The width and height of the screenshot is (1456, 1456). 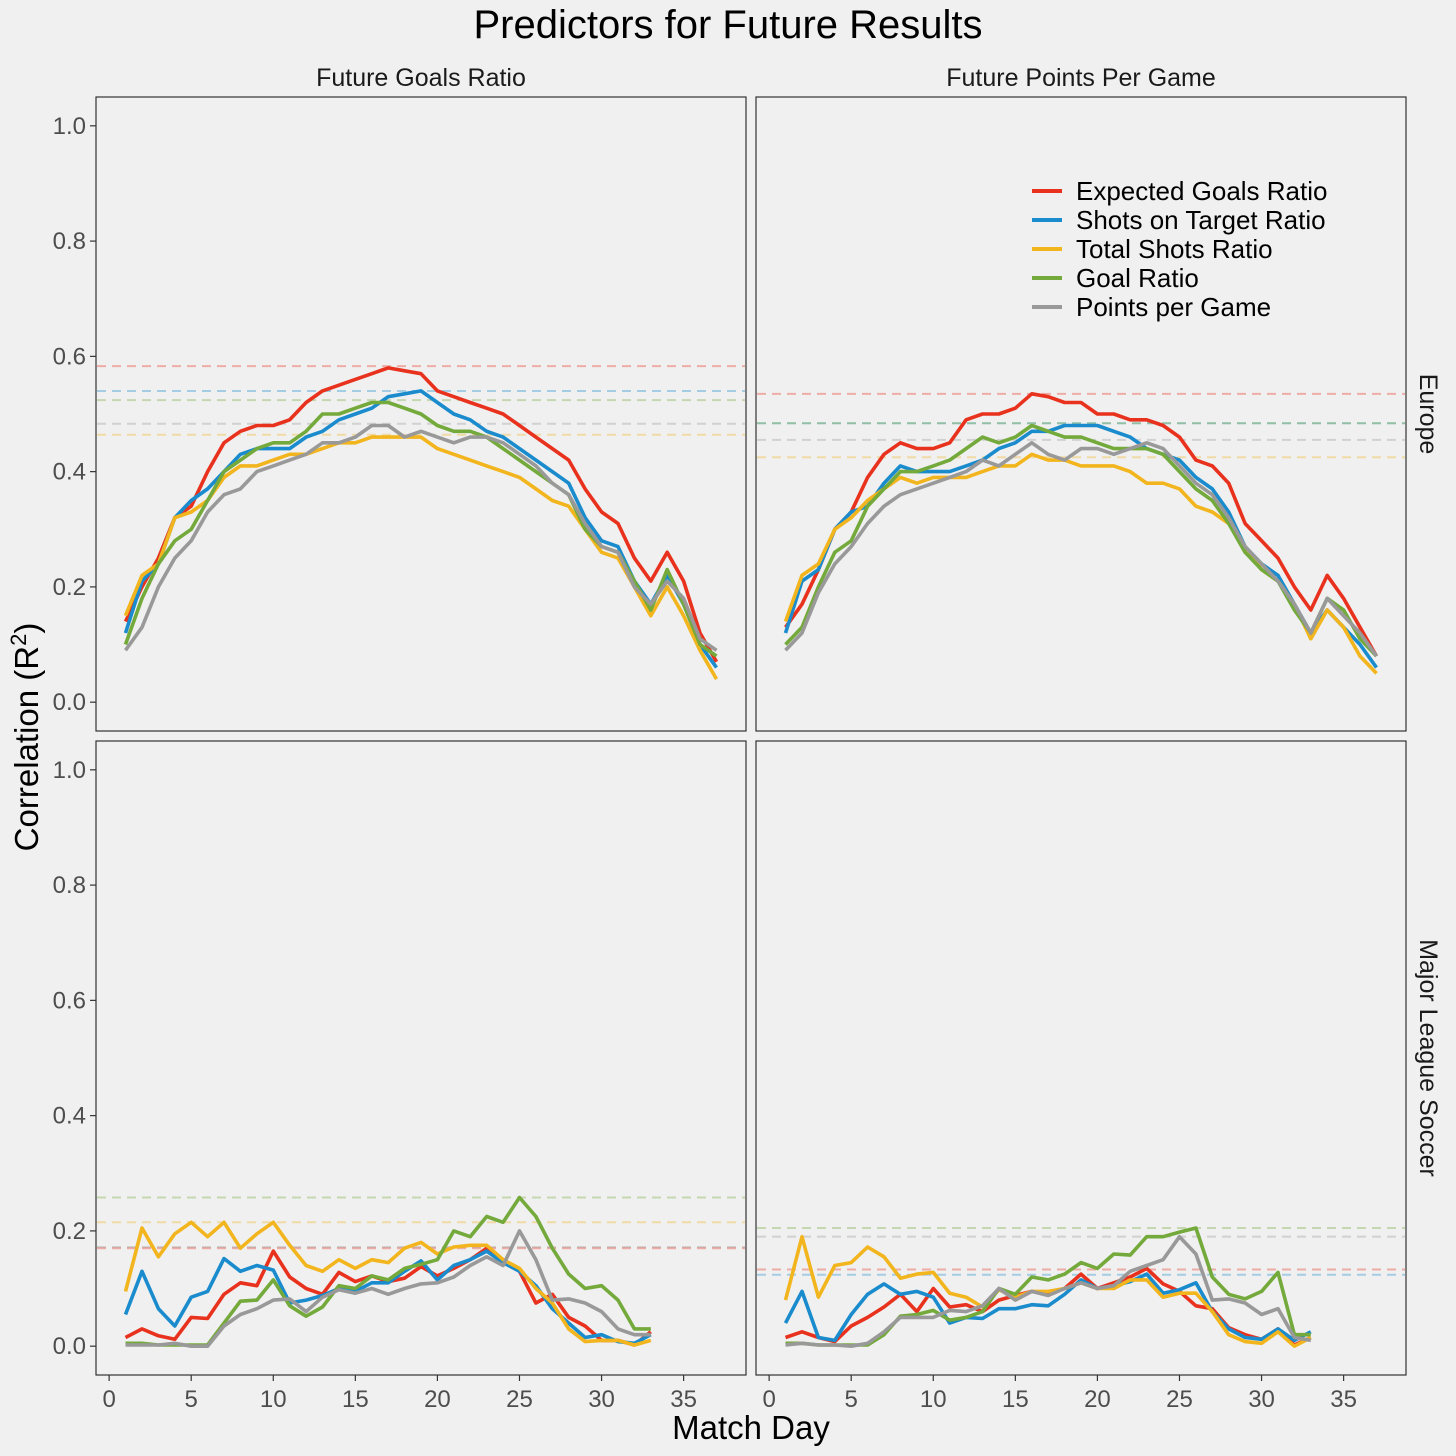 I want to click on x-tick-label-major-league-soccer-future-goals-ratio-4: 20, so click(x=437, y=1399).